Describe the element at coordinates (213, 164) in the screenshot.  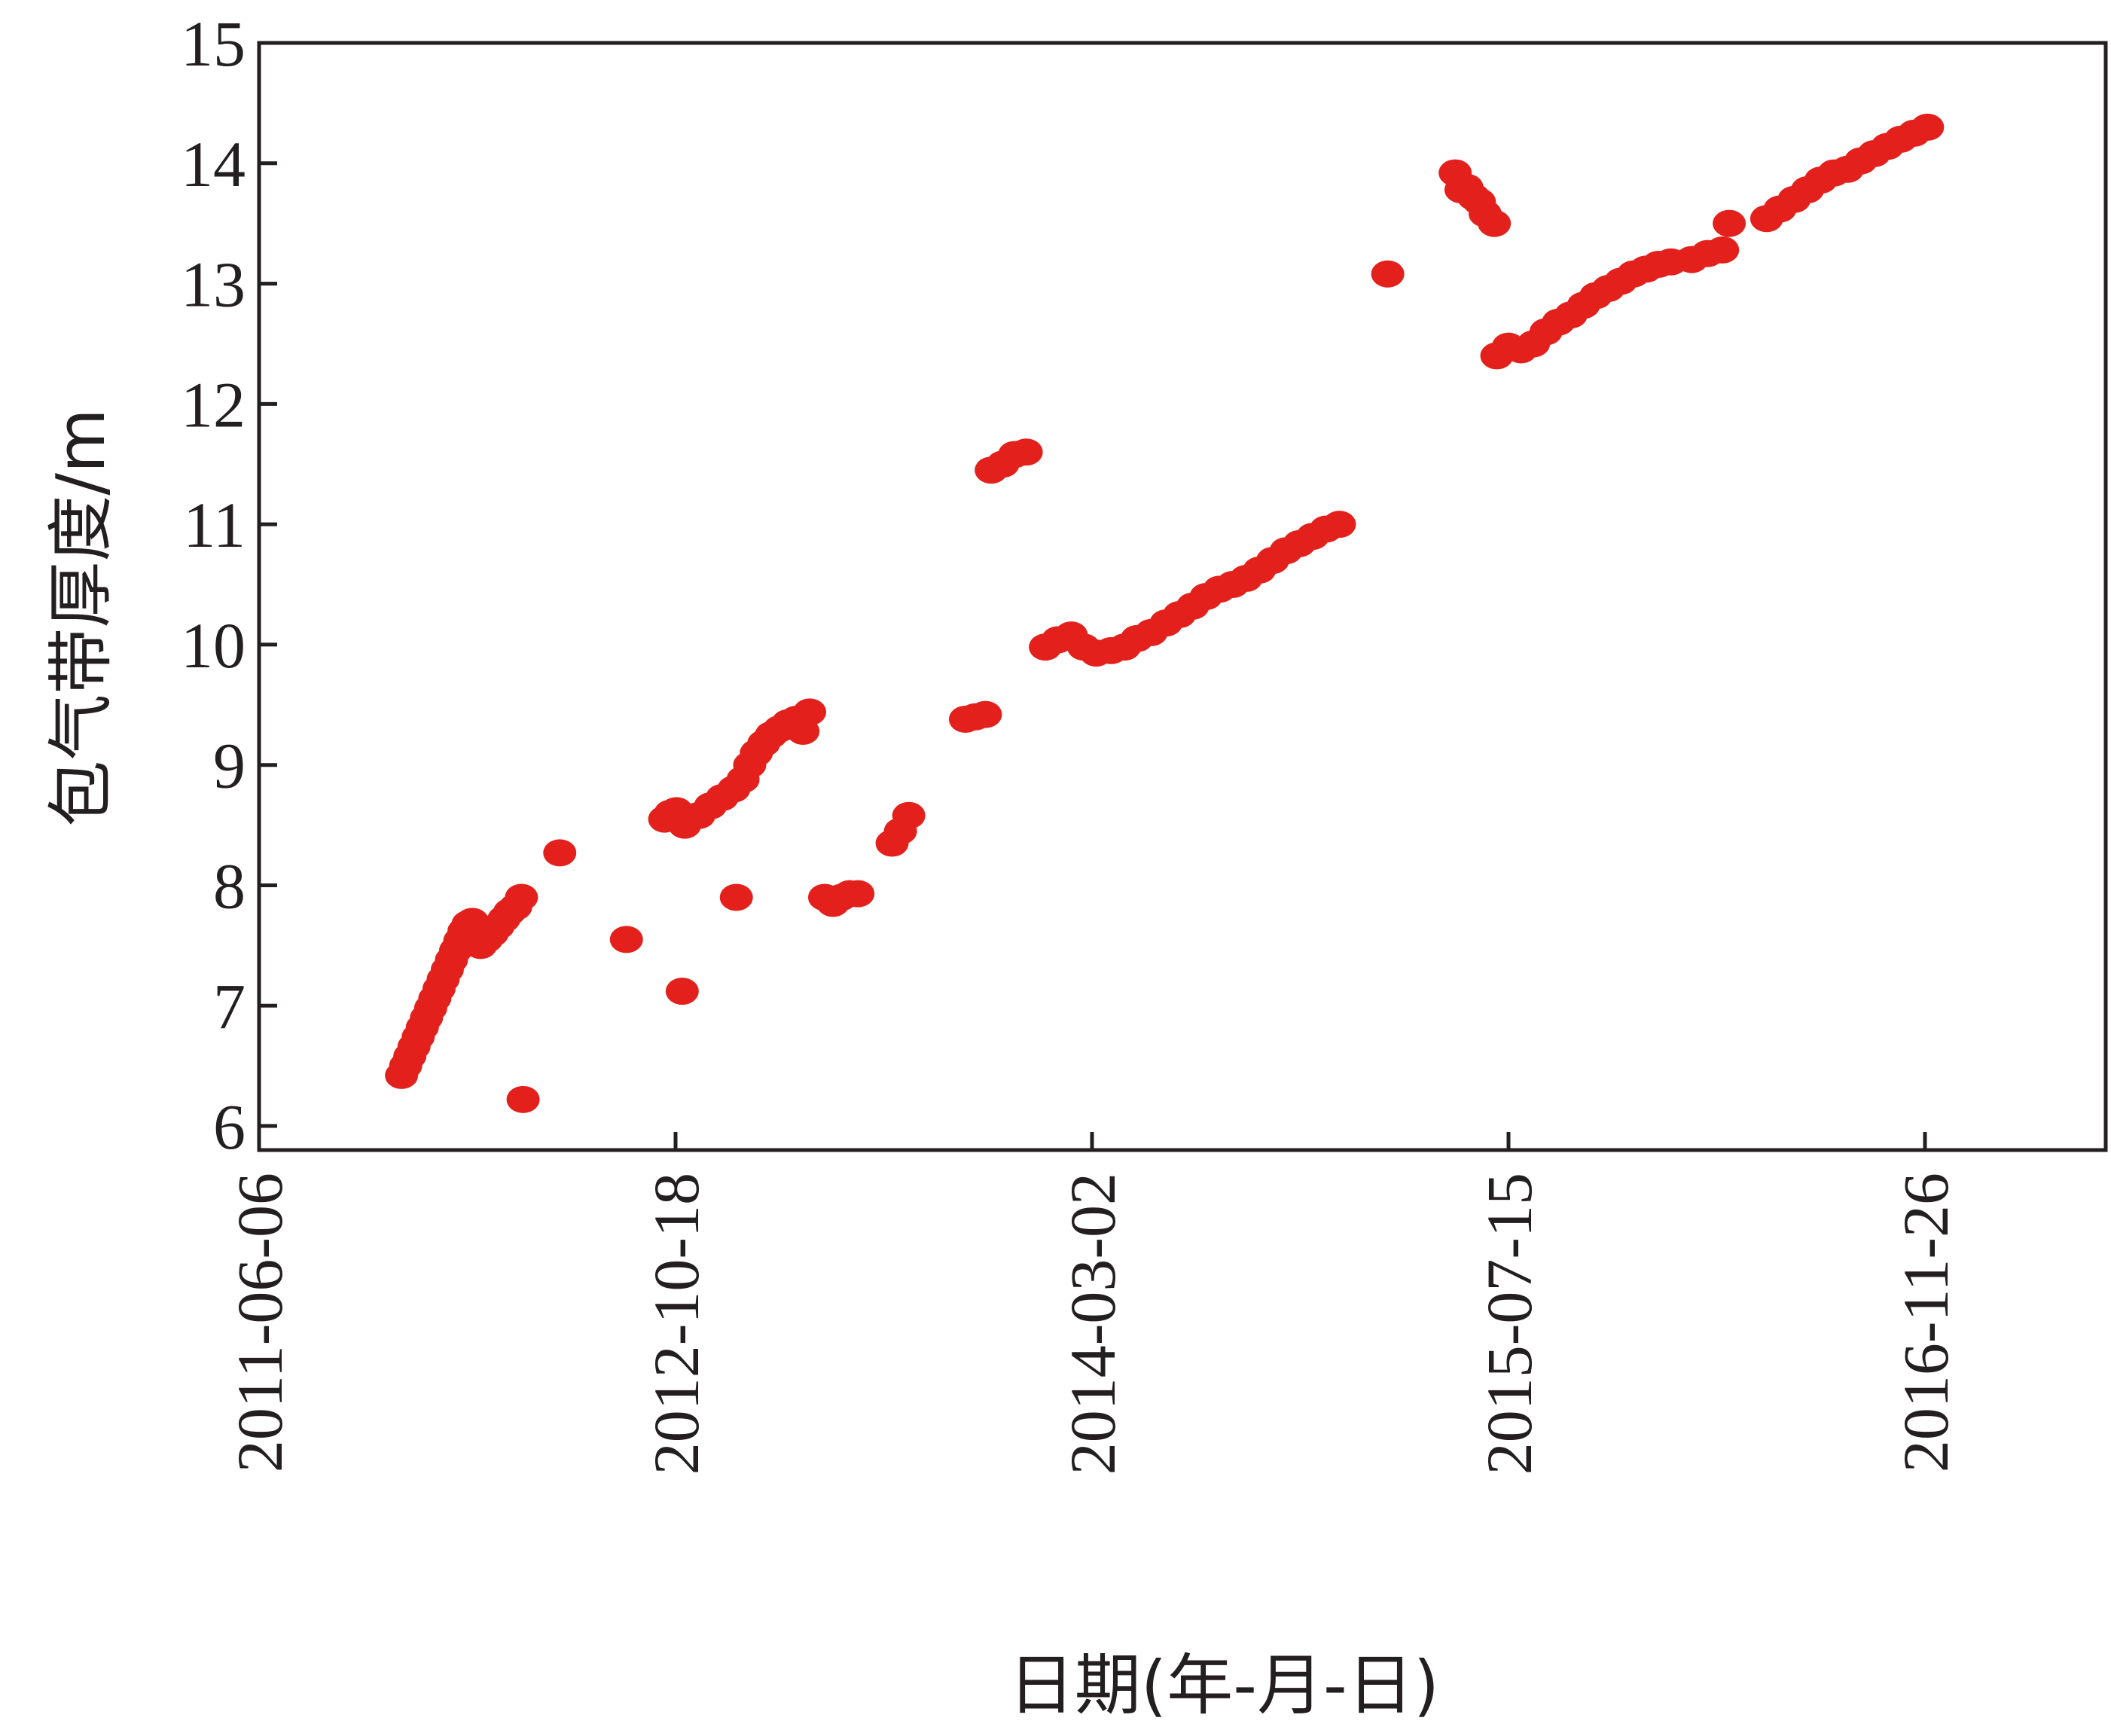
I see `y-tick-label: 14` at that location.